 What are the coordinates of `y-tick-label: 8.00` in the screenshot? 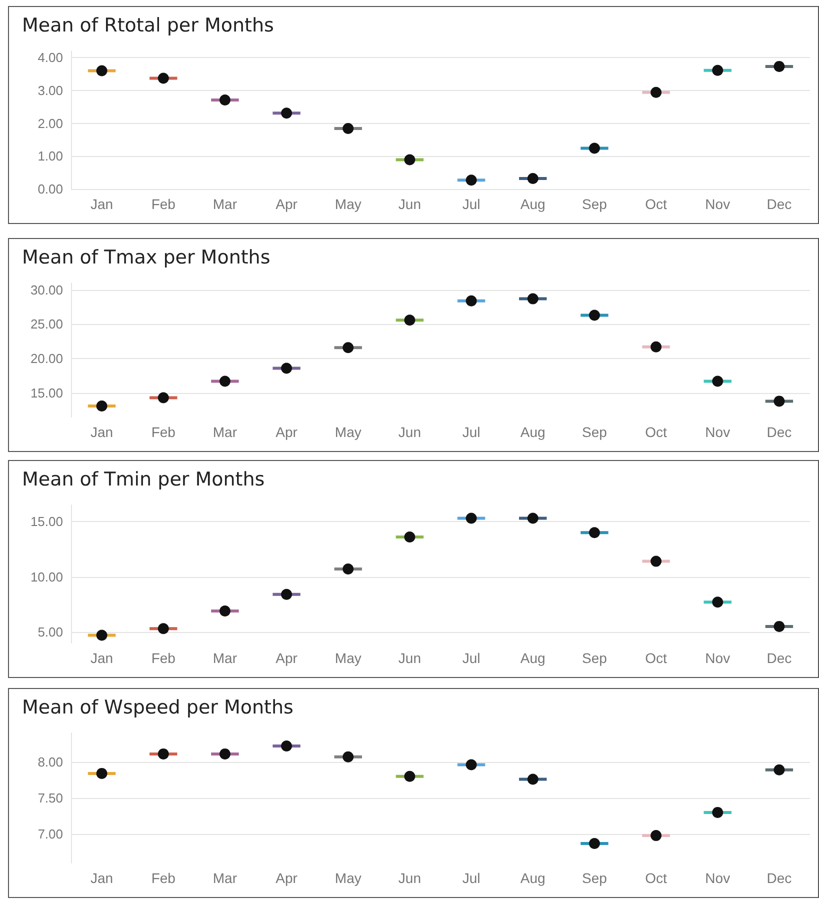 It's located at (50, 762).